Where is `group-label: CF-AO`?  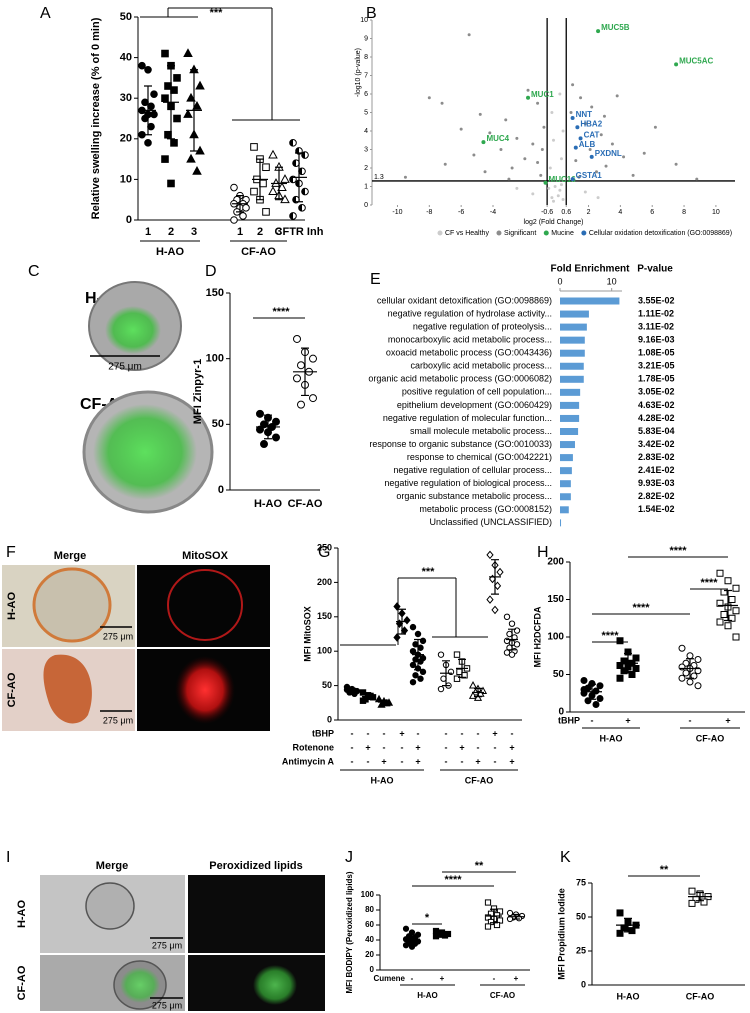 group-label: CF-AO is located at coordinates (258, 252).